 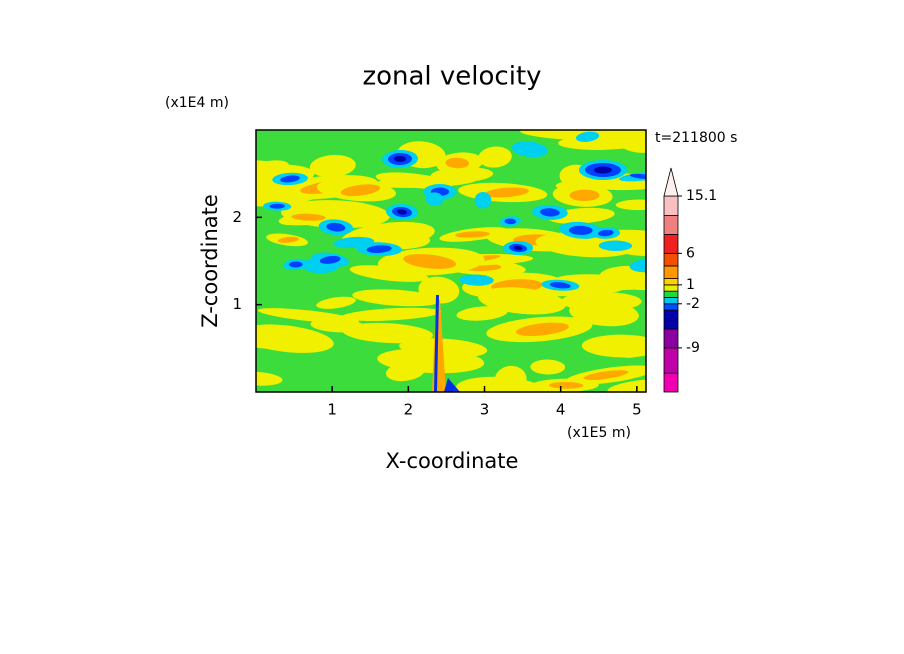 What do you see at coordinates (696, 138) in the screenshot?
I see `time-label: t=211800 s` at bounding box center [696, 138].